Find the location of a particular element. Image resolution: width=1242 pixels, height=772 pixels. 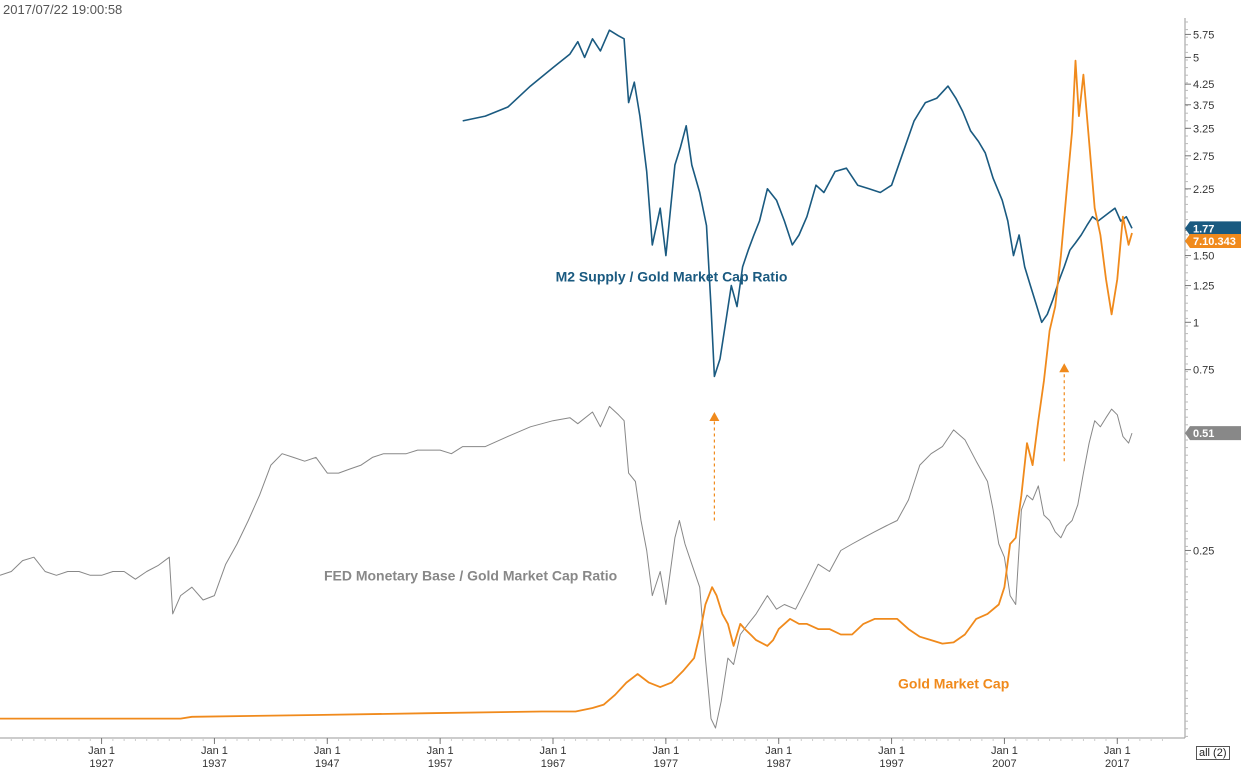

last-value-text: 7.10.343 is located at coordinates (1214, 242).